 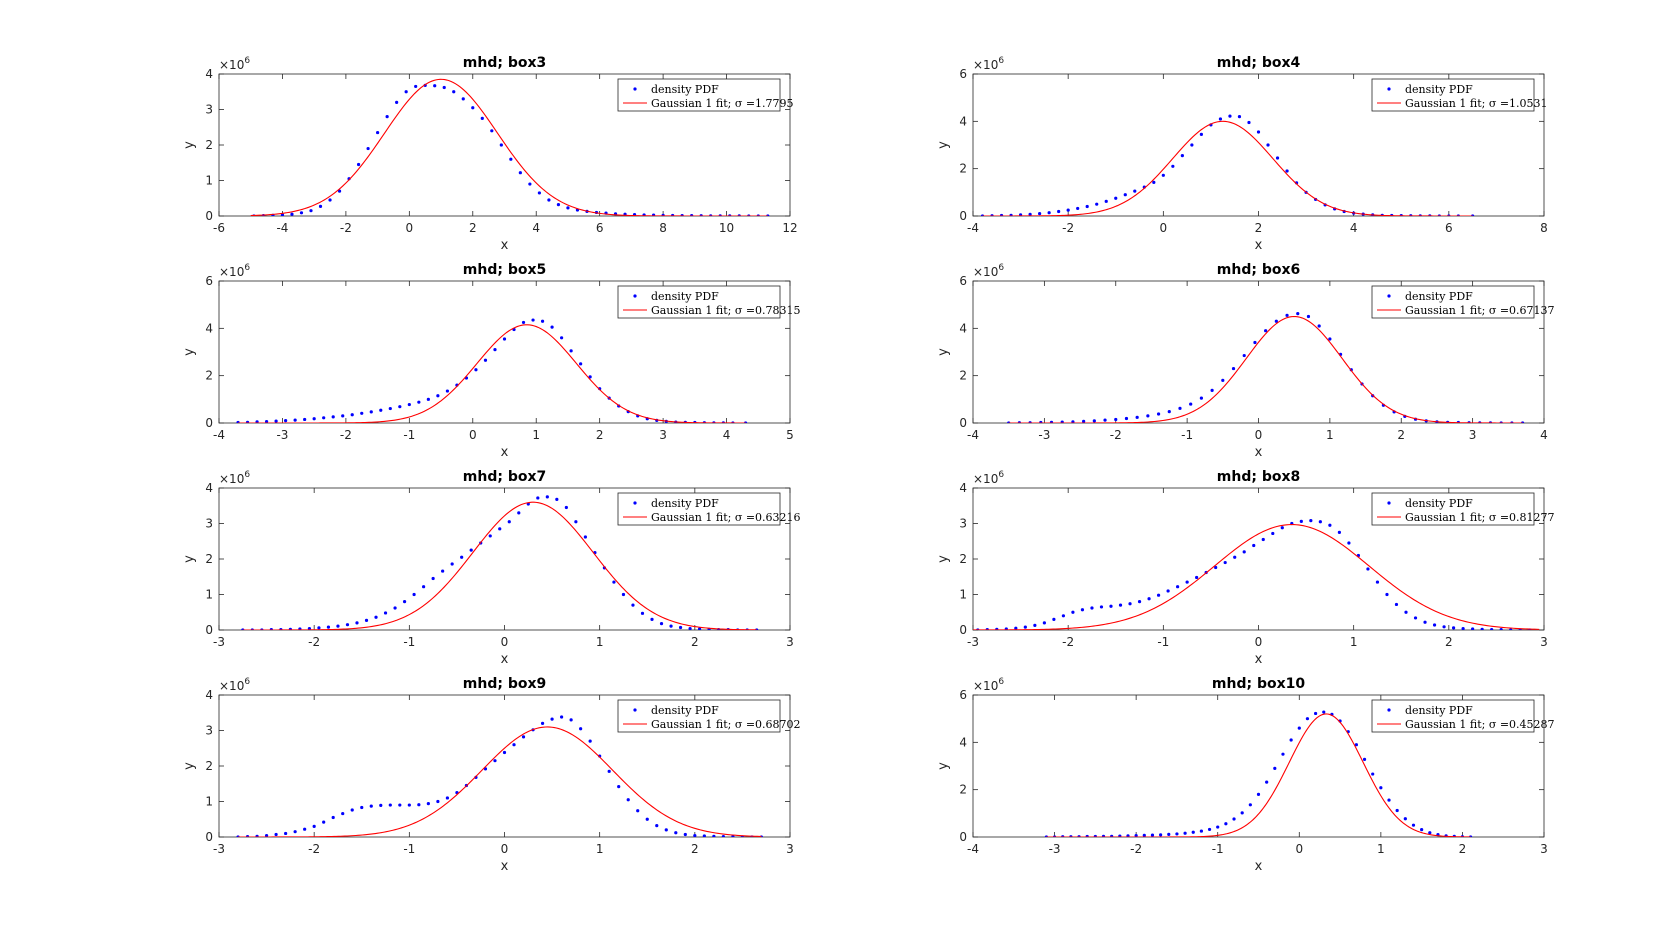 What do you see at coordinates (1401, 435) in the screenshot?
I see `x-tick-label: 2` at bounding box center [1401, 435].